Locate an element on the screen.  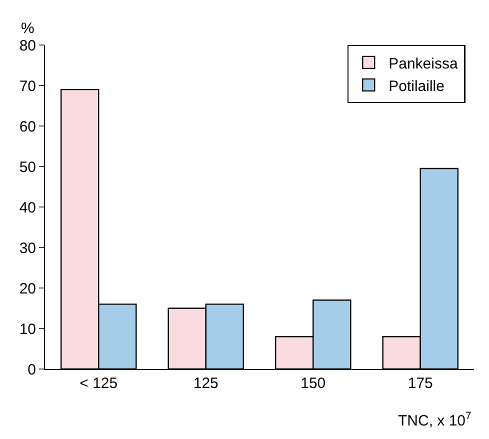
y-tick-label: 60 is located at coordinates (27, 127).